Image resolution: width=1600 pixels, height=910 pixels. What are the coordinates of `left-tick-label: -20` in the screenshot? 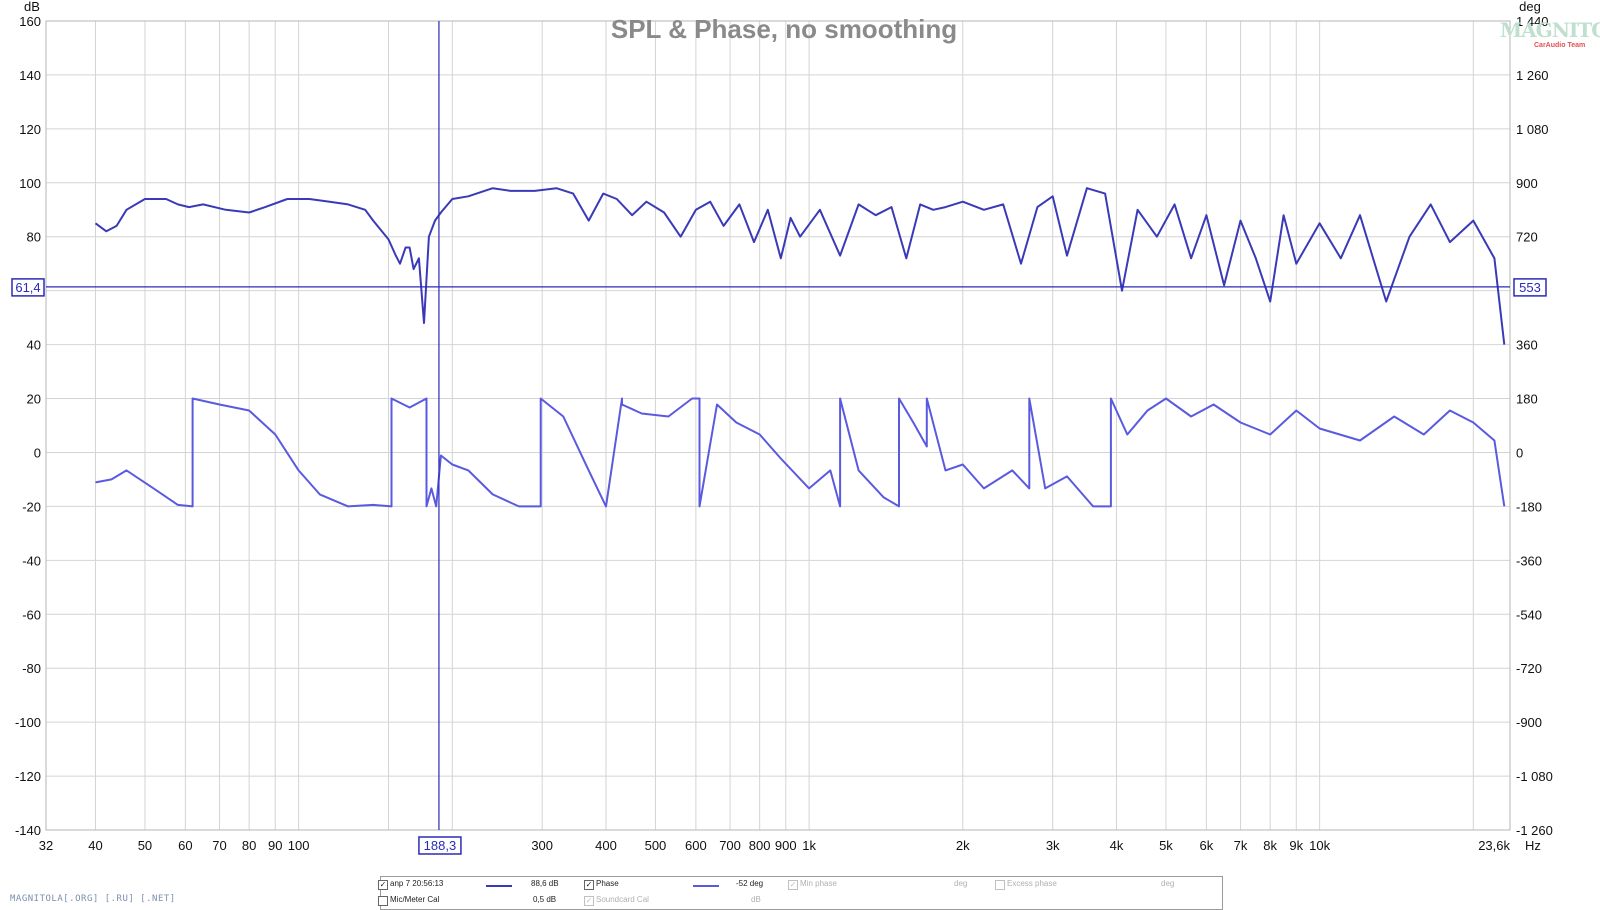 It's located at (31, 506).